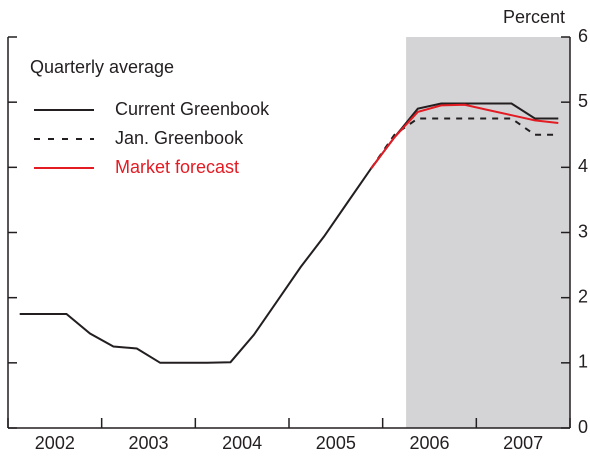  I want to click on x-category-label: 2007, so click(523, 443).